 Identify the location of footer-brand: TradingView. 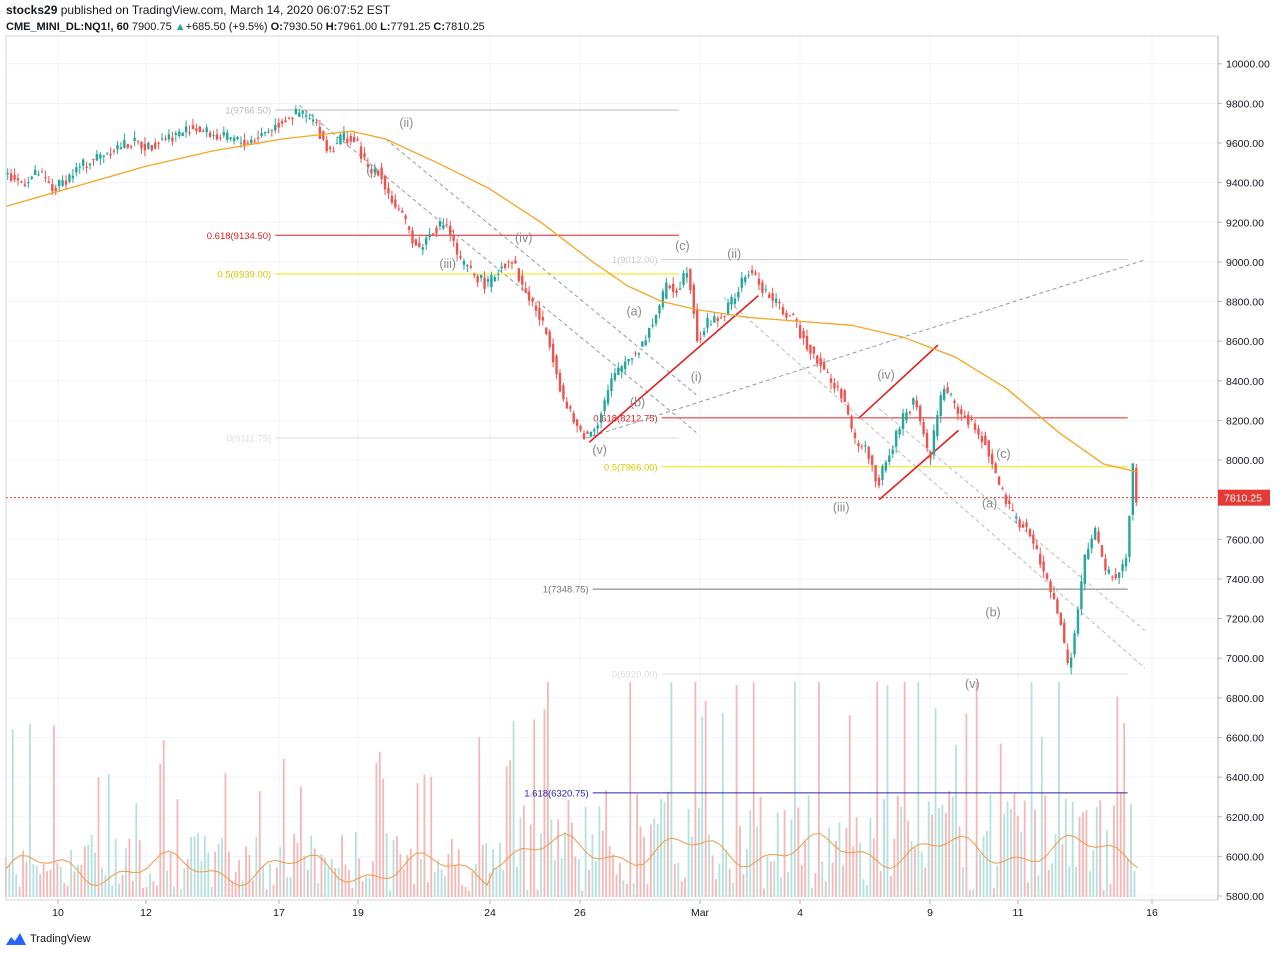
(48, 939).